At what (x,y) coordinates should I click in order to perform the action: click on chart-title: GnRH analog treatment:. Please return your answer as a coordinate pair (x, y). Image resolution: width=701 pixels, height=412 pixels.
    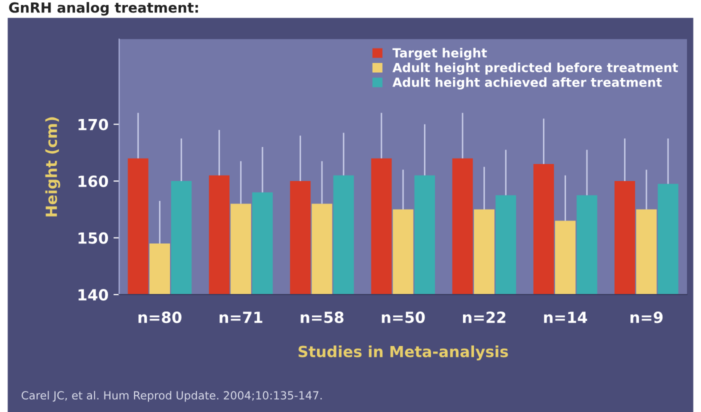
    Looking at the image, I should click on (103, 9).